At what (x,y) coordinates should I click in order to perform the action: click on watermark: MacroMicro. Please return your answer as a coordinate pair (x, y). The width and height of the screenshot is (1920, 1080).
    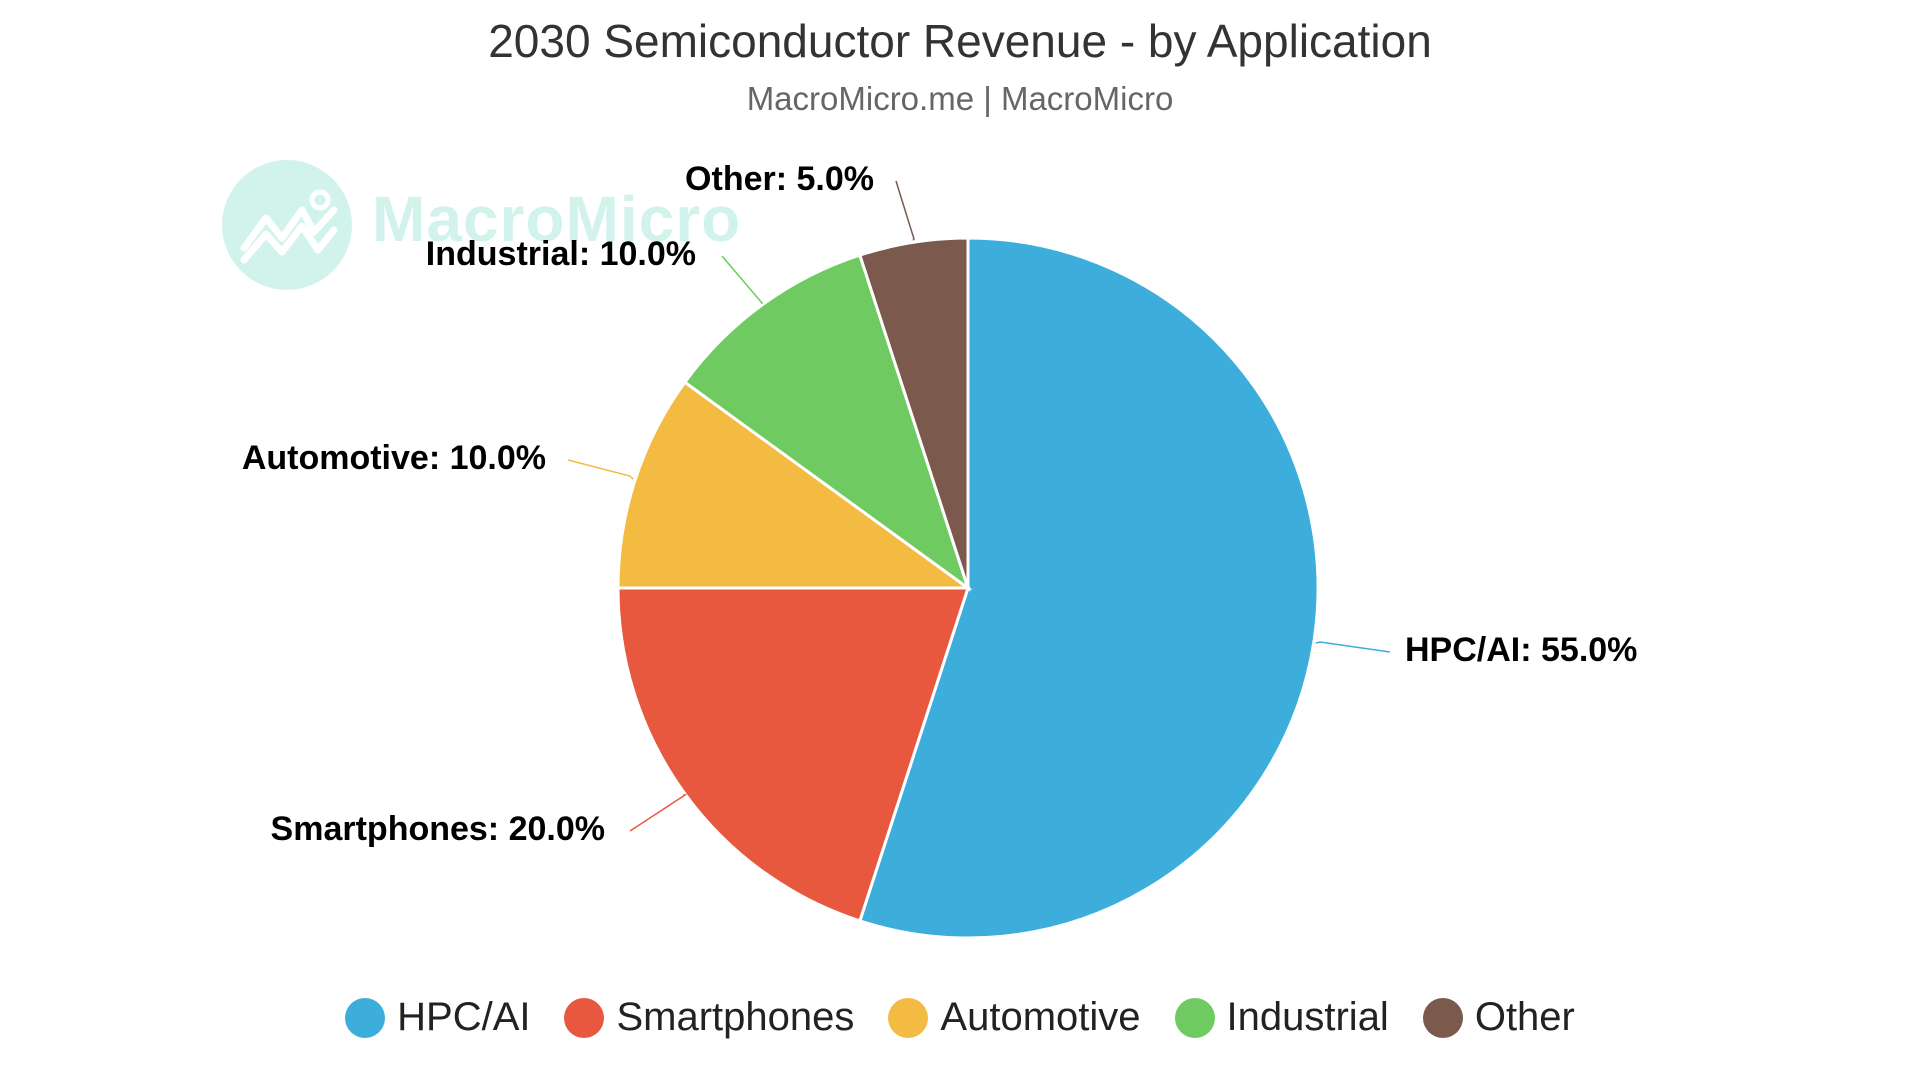
    Looking at the image, I should click on (502, 226).